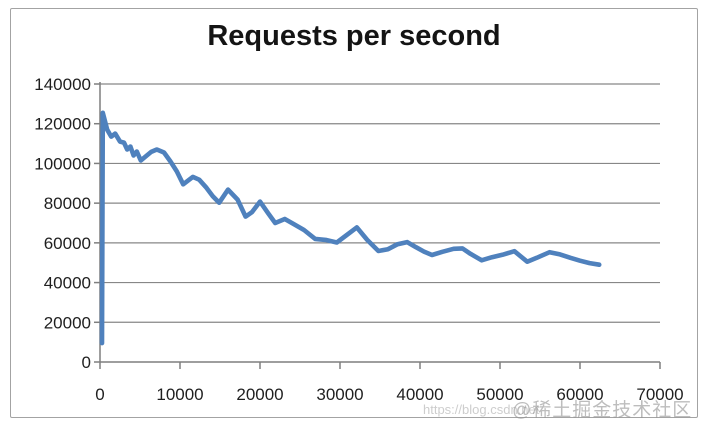  What do you see at coordinates (339, 394) in the screenshot?
I see `x-tick-label: 30000` at bounding box center [339, 394].